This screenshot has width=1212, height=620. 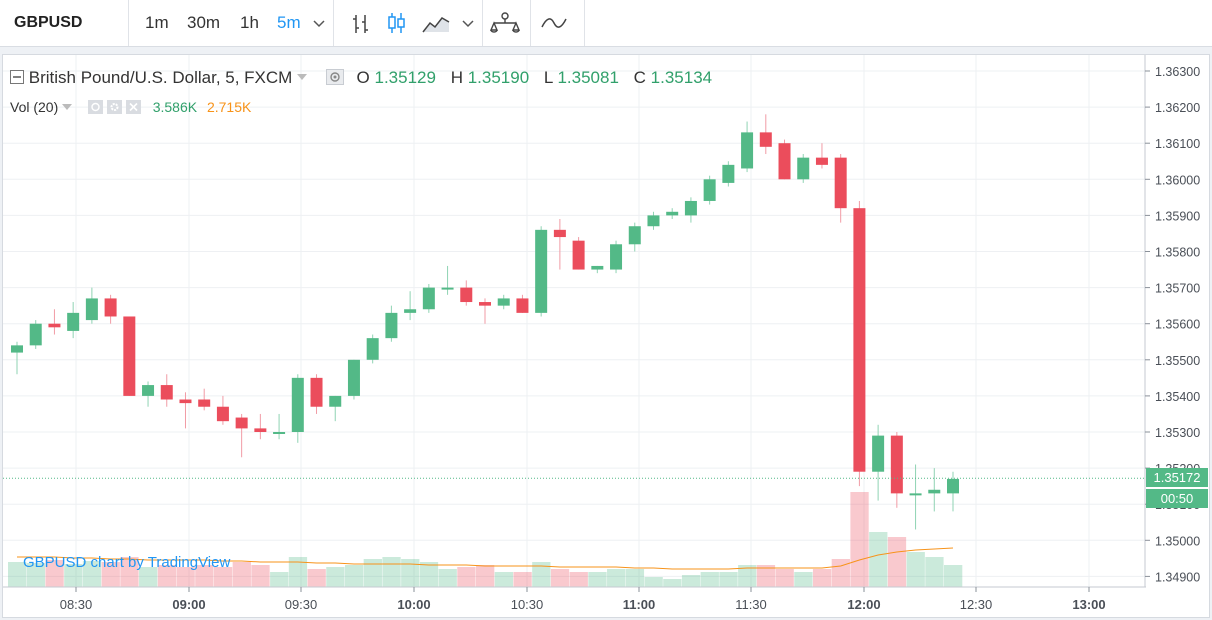 What do you see at coordinates (160, 77) in the screenshot?
I see `series-title: British Pound/U.S. Dollar, 5, FXCM` at bounding box center [160, 77].